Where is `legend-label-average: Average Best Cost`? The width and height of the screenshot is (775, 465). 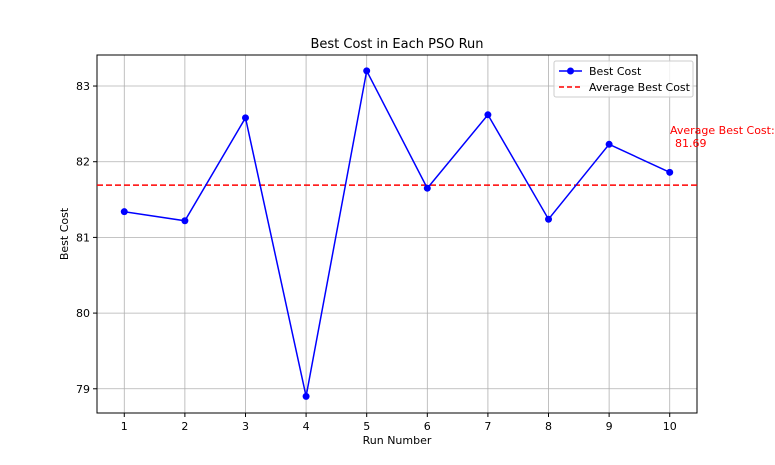
legend-label-average: Average Best Cost is located at coordinates (640, 87).